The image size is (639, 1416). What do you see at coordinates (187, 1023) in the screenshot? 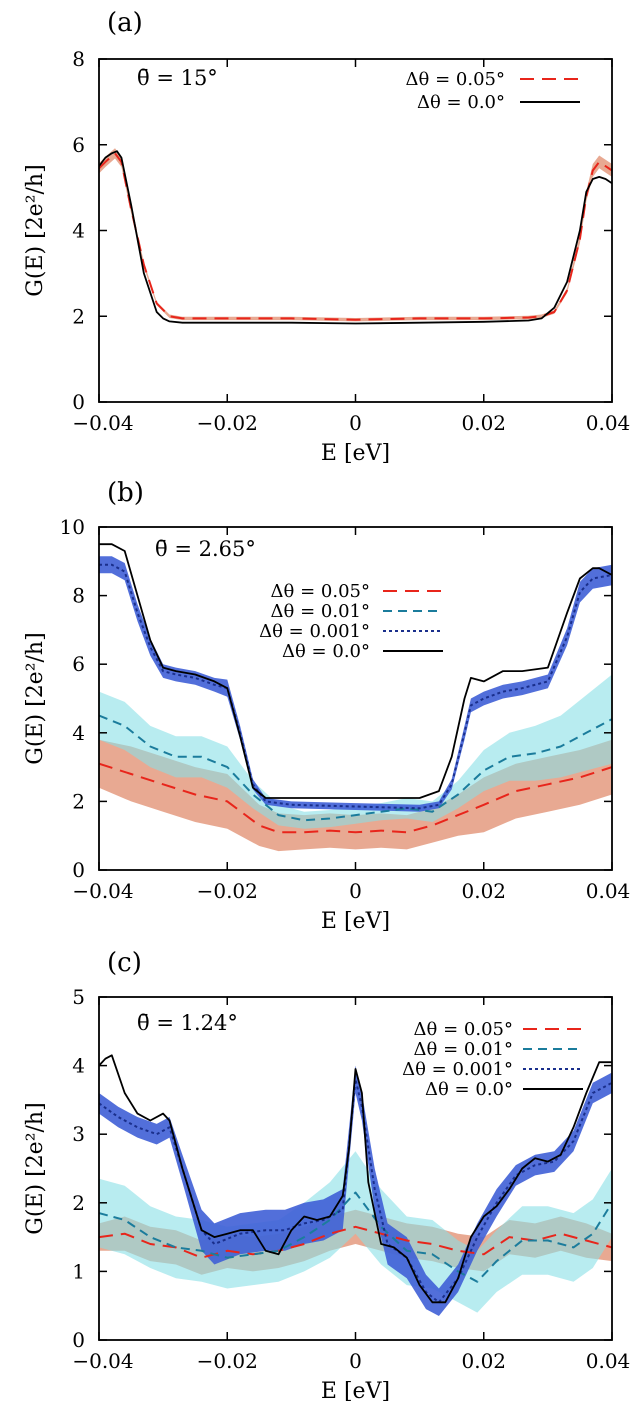
I see `theta-annotation: θ̄ = 1.24°` at bounding box center [187, 1023].